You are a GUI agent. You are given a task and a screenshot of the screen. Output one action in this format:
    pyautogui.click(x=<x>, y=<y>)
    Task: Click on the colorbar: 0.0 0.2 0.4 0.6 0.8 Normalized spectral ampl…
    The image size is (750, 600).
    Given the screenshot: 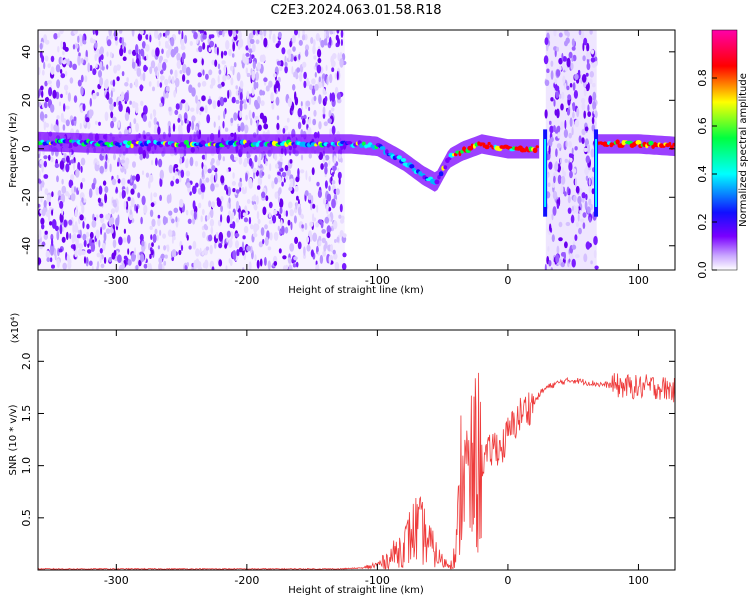 What is the action you would take?
    pyautogui.click(x=722, y=154)
    